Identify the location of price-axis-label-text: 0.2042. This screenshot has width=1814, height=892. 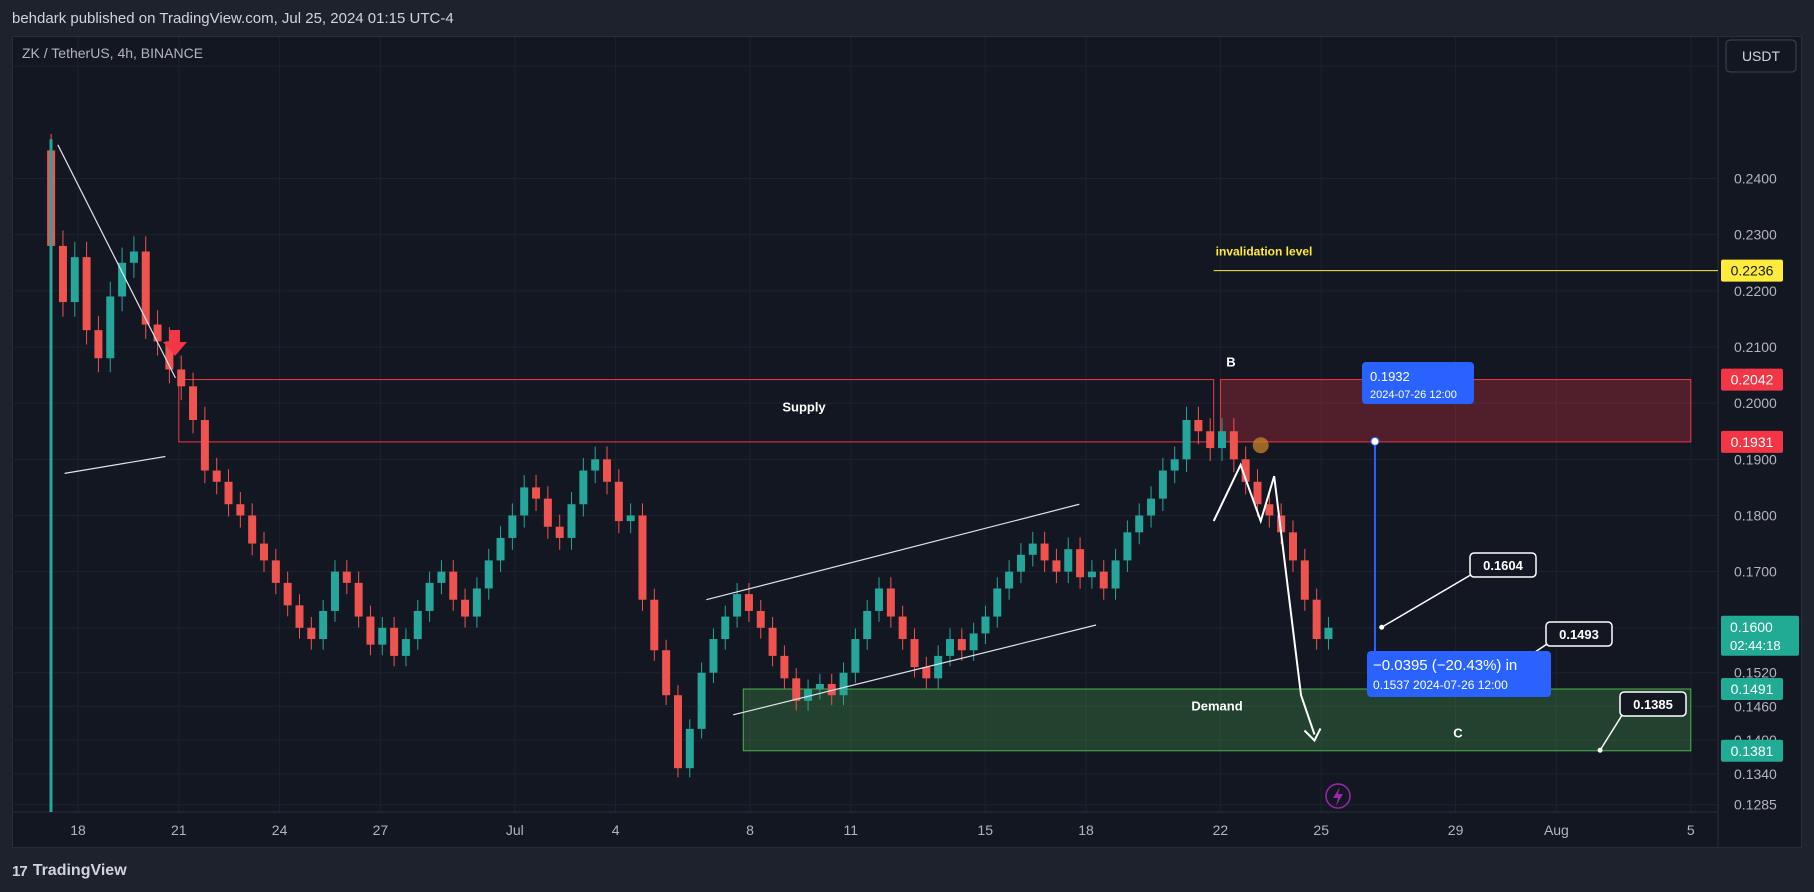
(1752, 380).